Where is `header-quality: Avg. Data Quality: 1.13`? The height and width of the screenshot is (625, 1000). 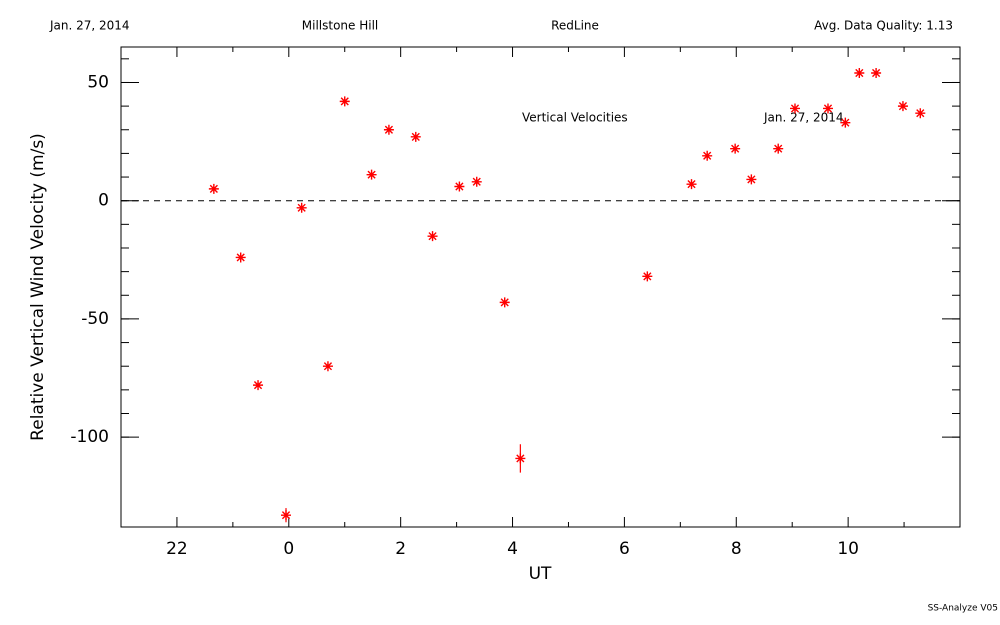 header-quality: Avg. Data Quality: 1.13 is located at coordinates (883, 26).